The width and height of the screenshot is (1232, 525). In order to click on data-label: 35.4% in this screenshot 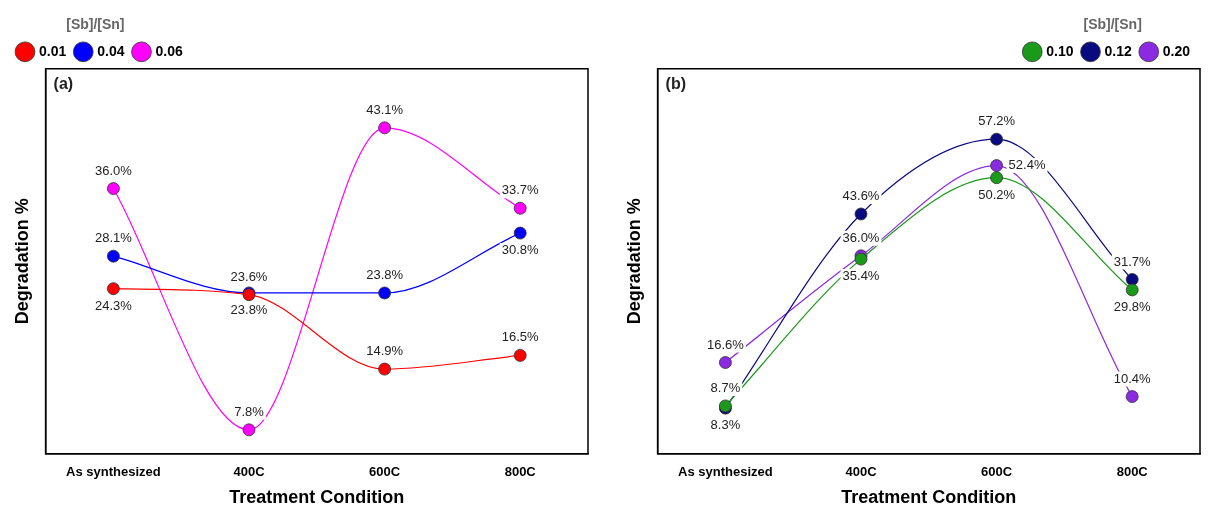, I will do `click(861, 276)`.